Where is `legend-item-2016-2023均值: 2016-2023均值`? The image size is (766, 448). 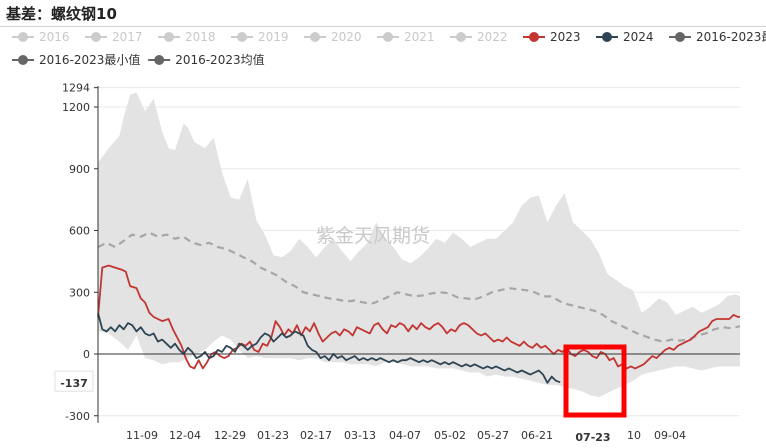 legend-item-2016-2023均值: 2016-2023均值 is located at coordinates (206, 59).